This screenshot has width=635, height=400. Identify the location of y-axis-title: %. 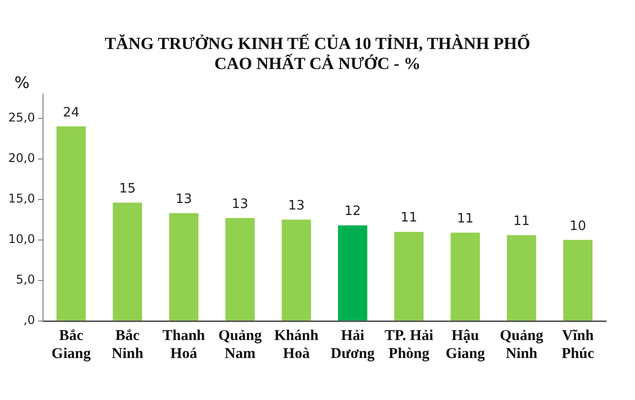
(22, 82).